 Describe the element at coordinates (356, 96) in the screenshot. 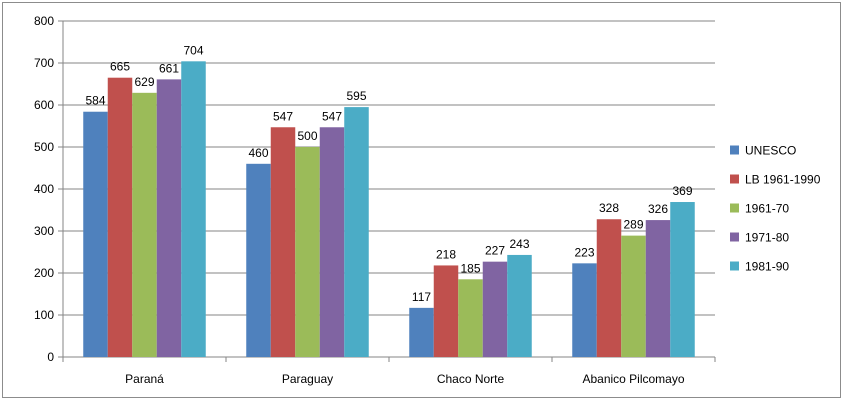

I see `data-label: 595` at that location.